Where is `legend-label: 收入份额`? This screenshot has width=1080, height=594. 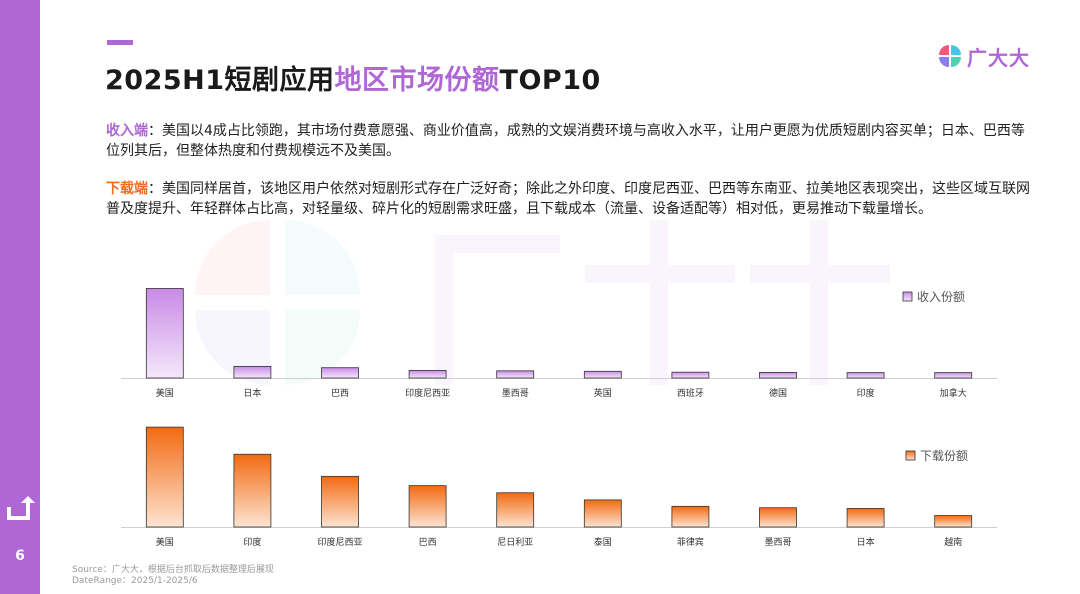
legend-label: 收入份额 is located at coordinates (941, 297).